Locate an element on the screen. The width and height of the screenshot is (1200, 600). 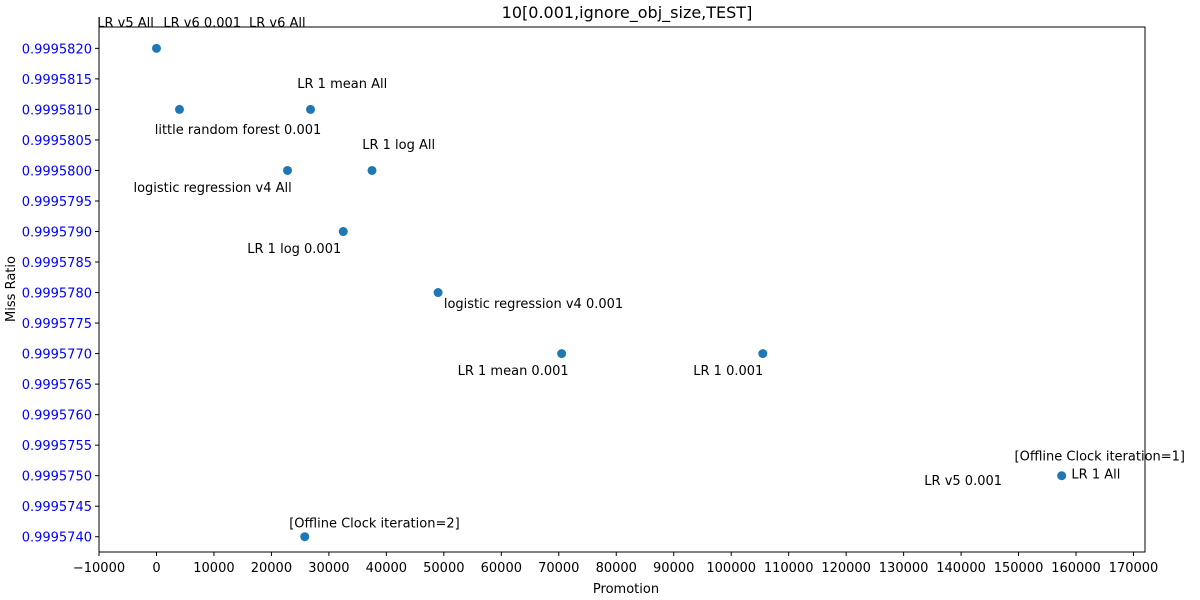
point-annotation: LR 1 mean 0.001 is located at coordinates (513, 371).